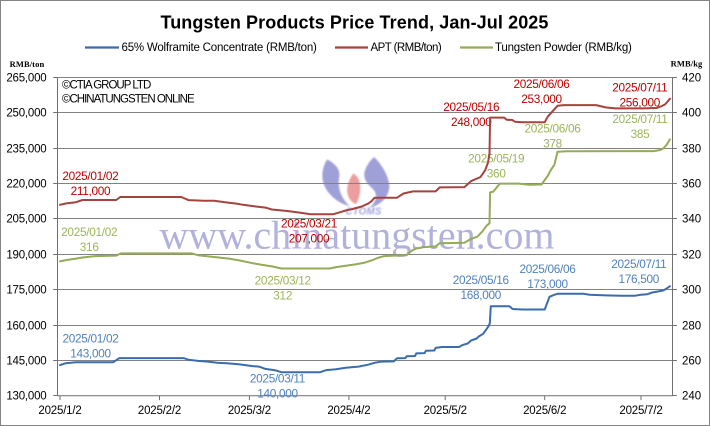 The width and height of the screenshot is (710, 426). Describe the element at coordinates (128, 100) in the screenshot. I see `svg-text: ©CHINATUNGSTEN ONLINE` at that location.